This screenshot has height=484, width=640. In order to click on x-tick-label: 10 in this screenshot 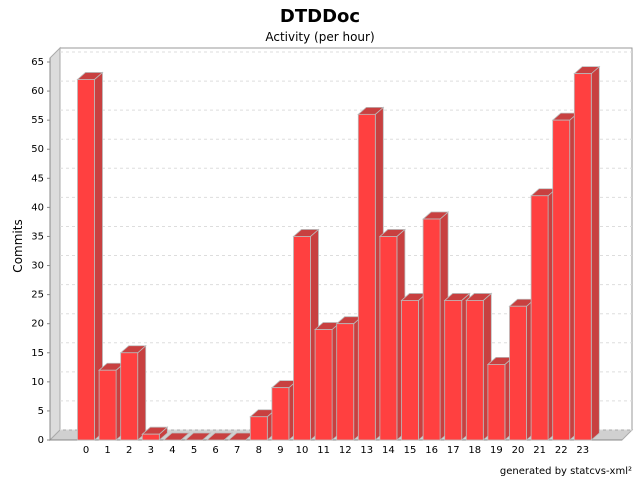, I will do `click(302, 450)`.